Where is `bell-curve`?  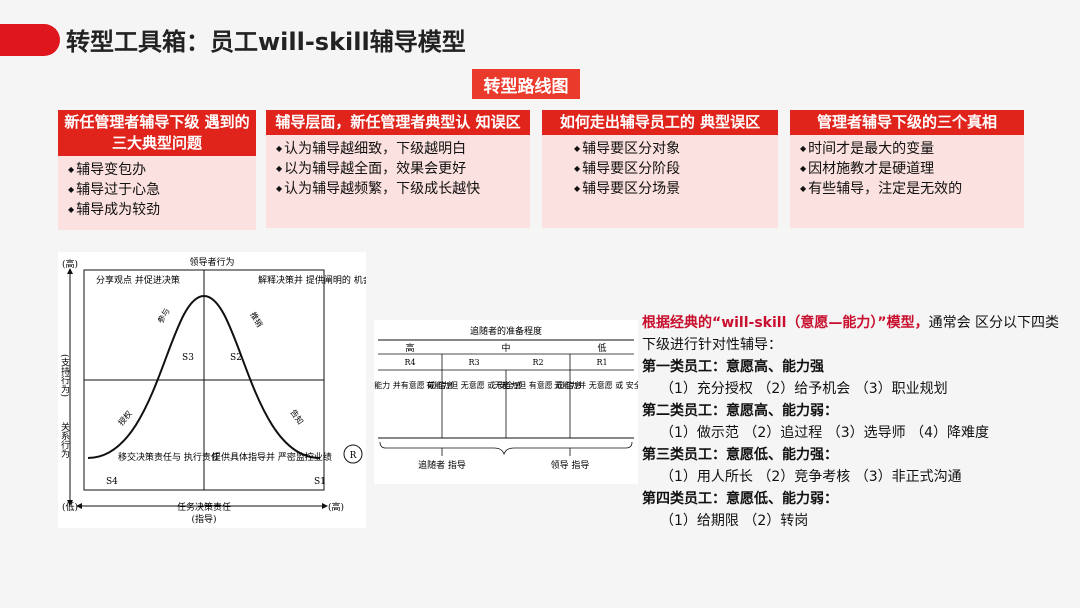 bell-curve is located at coordinates (204, 376).